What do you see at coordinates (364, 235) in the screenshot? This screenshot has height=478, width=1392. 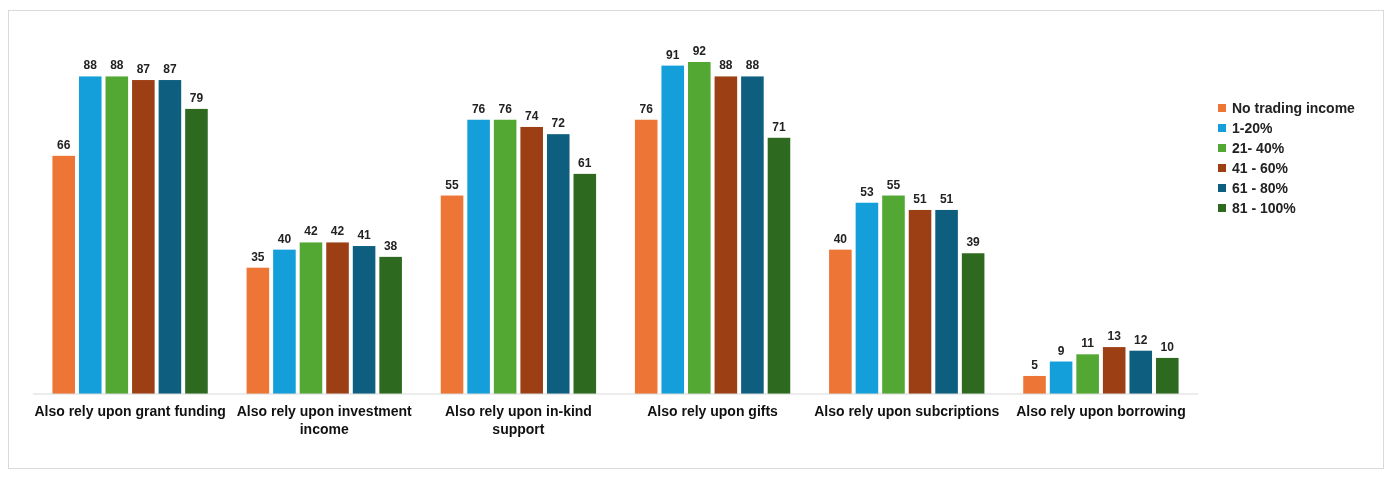 I see `data-label: 41` at bounding box center [364, 235].